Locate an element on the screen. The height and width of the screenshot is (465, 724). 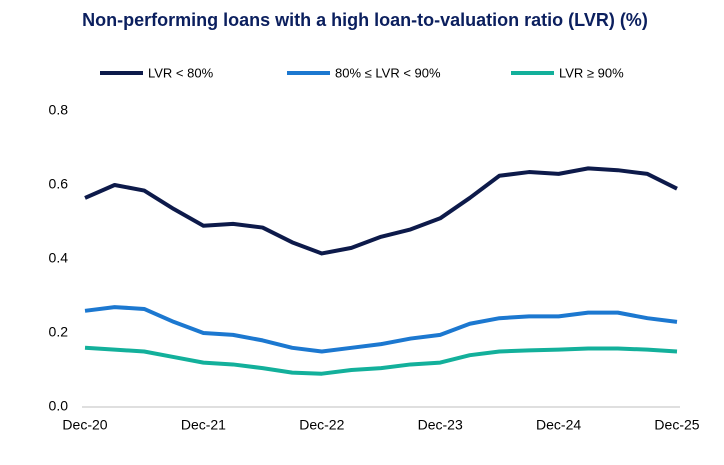
x-tick-label: Dec-21 is located at coordinates (203, 425).